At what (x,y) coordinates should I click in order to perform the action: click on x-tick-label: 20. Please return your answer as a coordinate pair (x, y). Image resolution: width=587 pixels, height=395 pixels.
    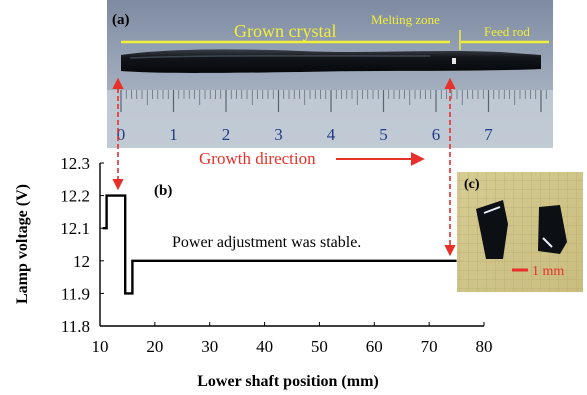
    Looking at the image, I should click on (154, 346).